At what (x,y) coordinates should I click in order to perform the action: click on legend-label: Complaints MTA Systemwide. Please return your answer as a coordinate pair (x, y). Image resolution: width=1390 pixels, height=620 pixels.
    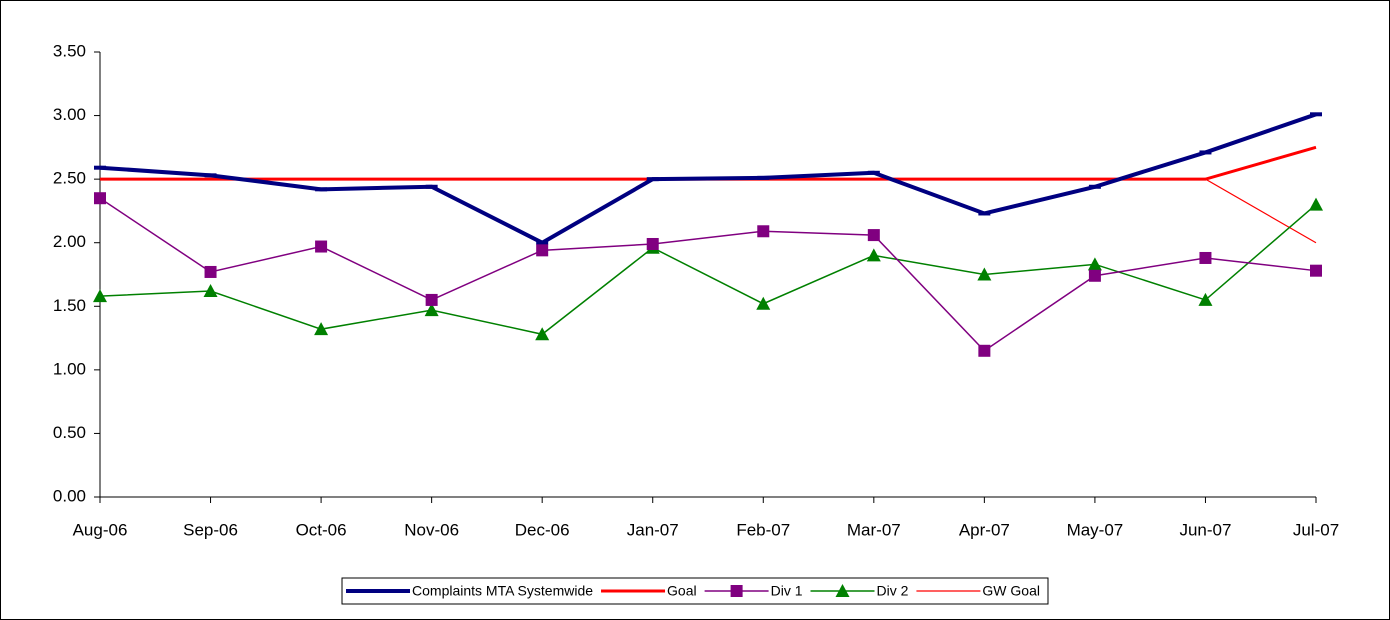
    Looking at the image, I should click on (502, 591).